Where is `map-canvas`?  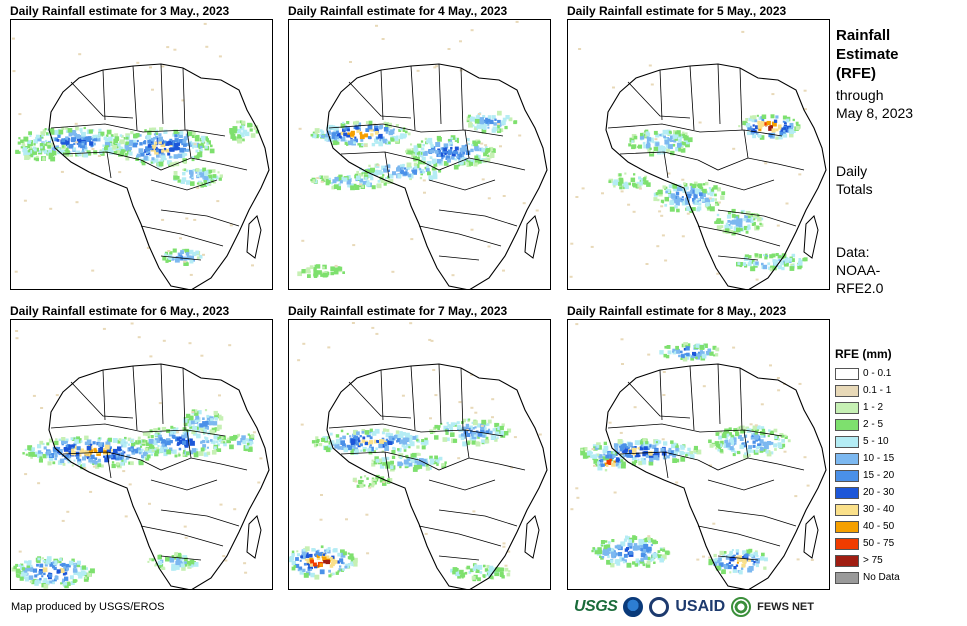 map-canvas is located at coordinates (698, 159).